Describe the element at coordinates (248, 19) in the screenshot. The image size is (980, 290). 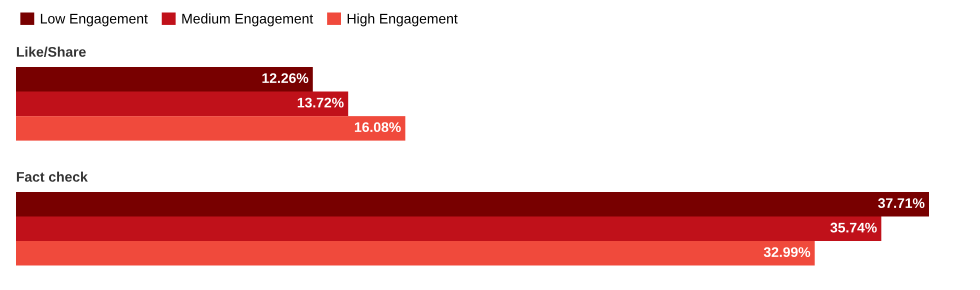
I see `legend-label: Medium Engagement` at that location.